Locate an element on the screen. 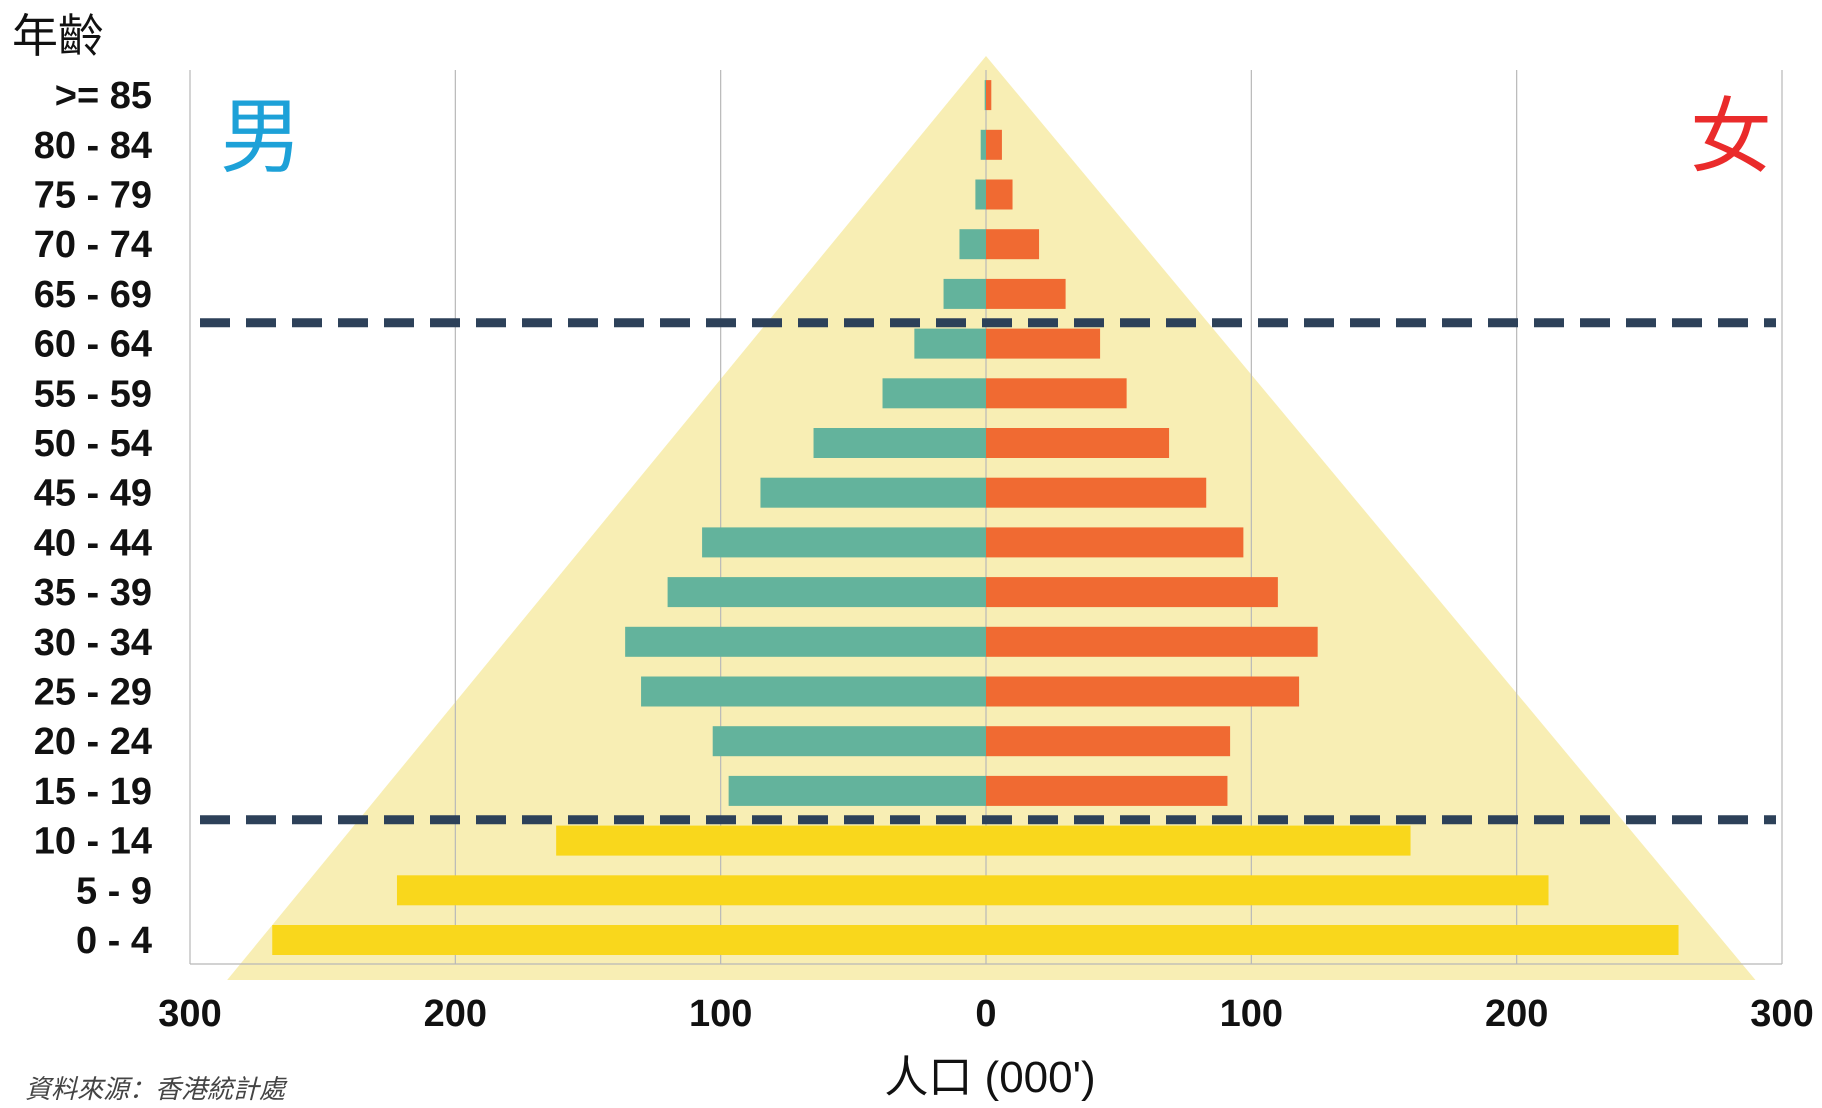  male-label: 男 is located at coordinates (261, 137).